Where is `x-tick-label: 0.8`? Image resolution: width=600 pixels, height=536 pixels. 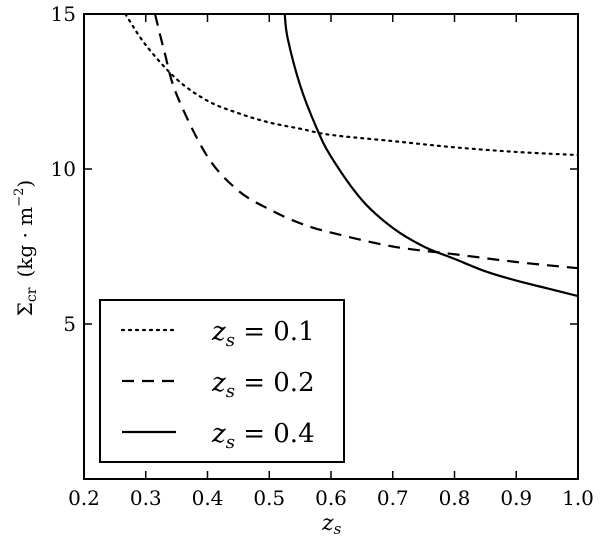 x-tick-label: 0.8 is located at coordinates (455, 498).